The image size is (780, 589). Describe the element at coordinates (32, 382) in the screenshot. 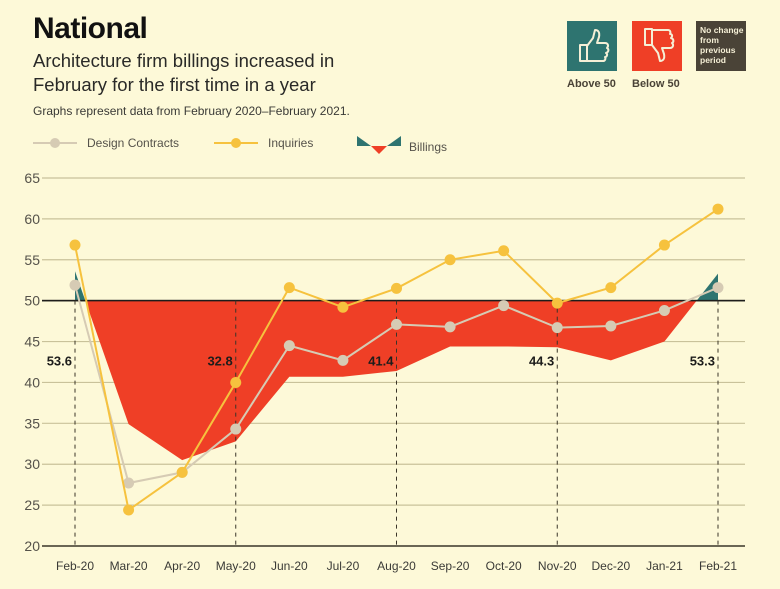

I see `y-tick-label: 40` at that location.